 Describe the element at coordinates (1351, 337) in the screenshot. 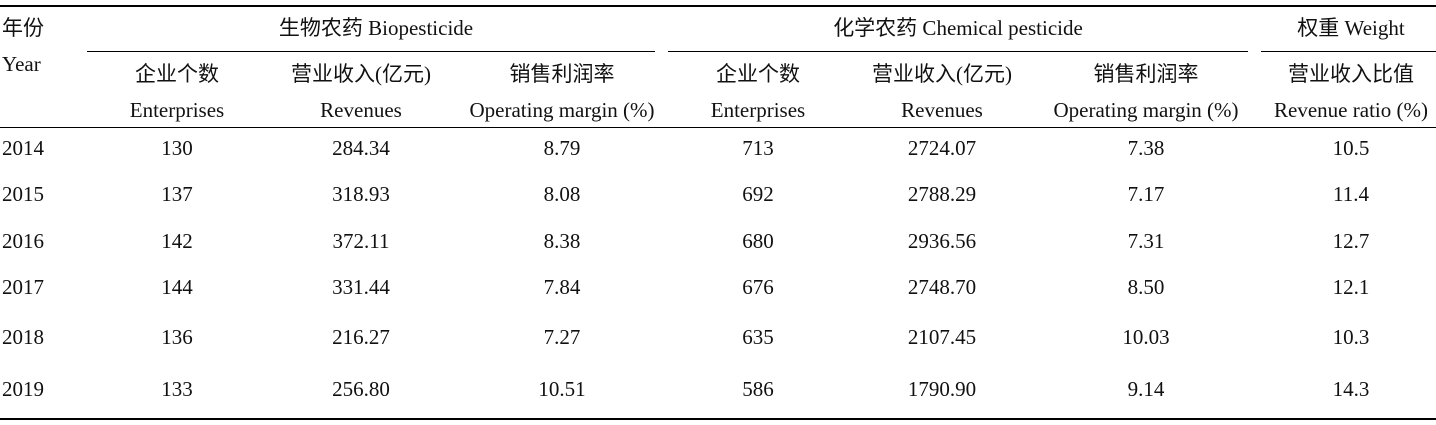

I see `table-cell: 10.3` at that location.